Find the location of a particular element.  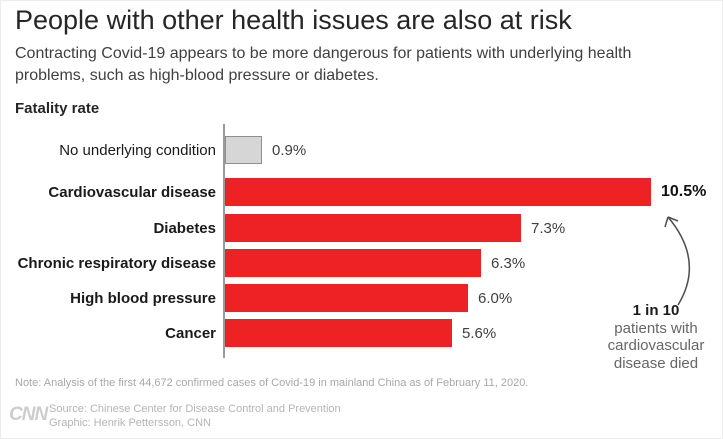

category-label: Cardiovascular disease is located at coordinates (132, 192).